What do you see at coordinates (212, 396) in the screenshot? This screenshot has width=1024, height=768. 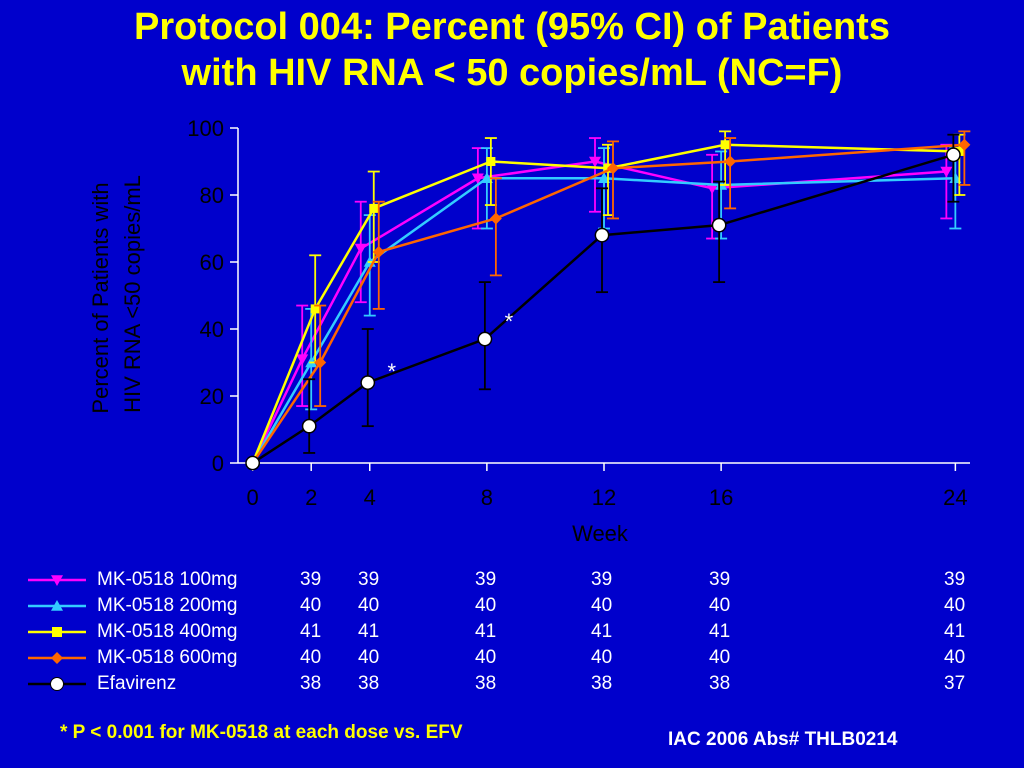 I see `y-tick-label: 20` at bounding box center [212, 396].